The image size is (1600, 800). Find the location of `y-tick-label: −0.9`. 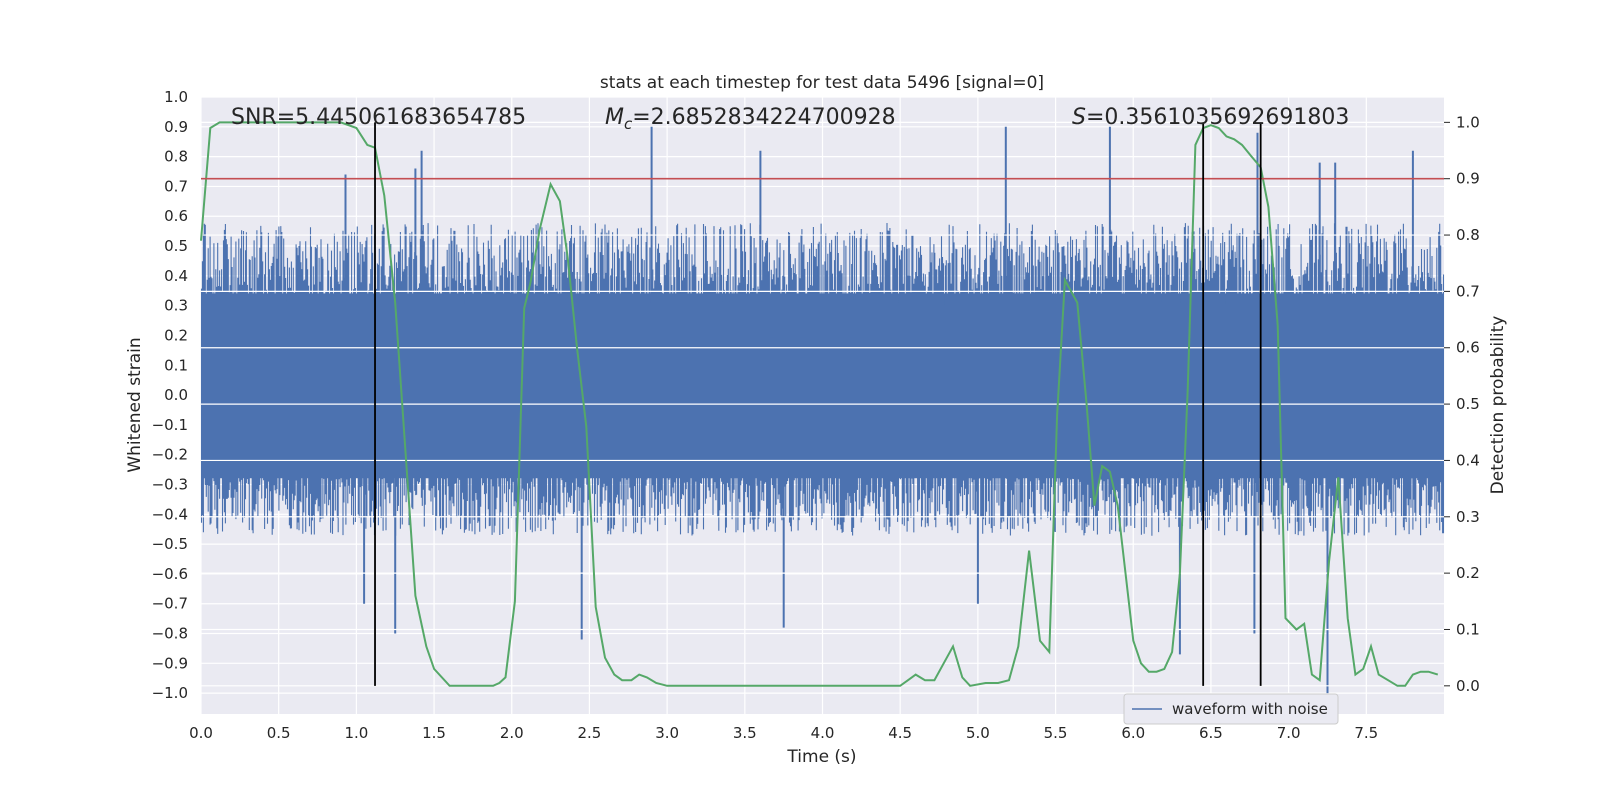

y-tick-label: −0.9 is located at coordinates (170, 663).